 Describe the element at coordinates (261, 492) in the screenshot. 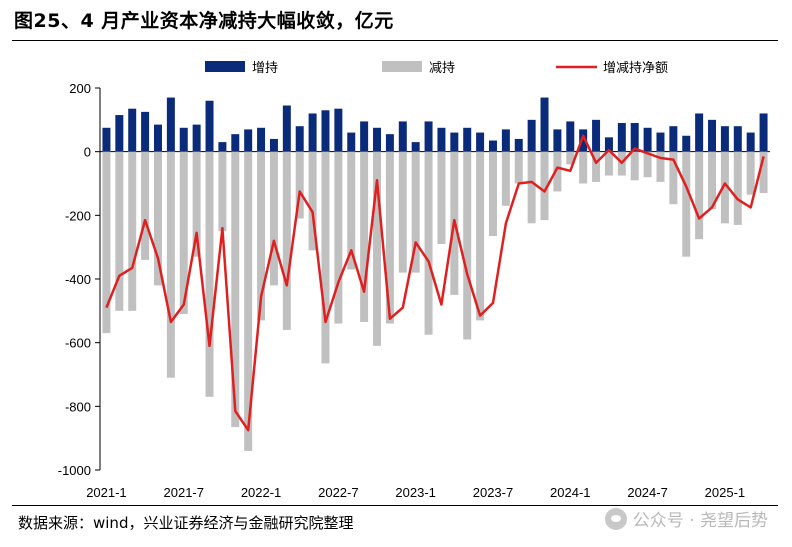

I see `x-tick-label: 2022-1` at that location.